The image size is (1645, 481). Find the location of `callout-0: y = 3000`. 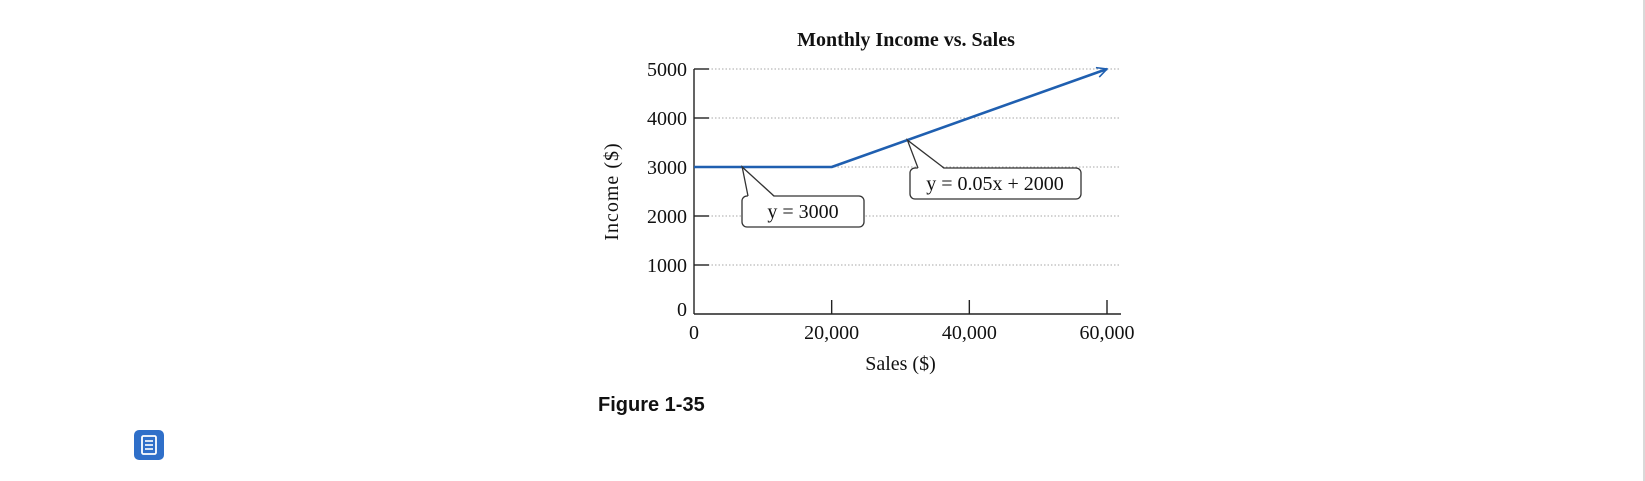

callout-0: y = 3000 is located at coordinates (803, 196).